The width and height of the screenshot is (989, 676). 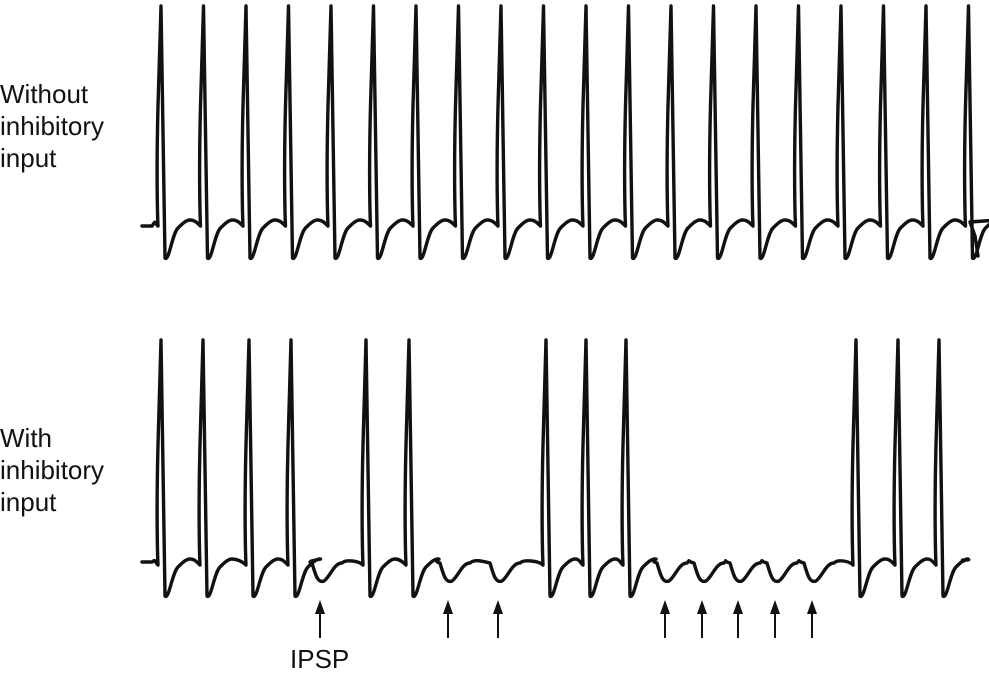 I want to click on bottom-row-label: With inhibitory input, so click(x=52, y=470).